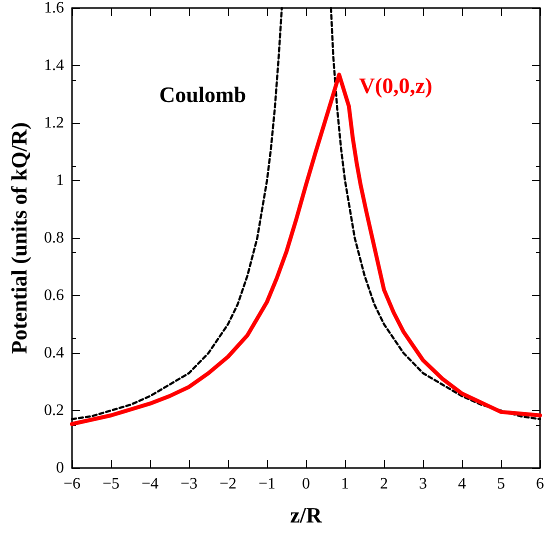 The width and height of the screenshot is (547, 535). What do you see at coordinates (19, 238) in the screenshot?
I see `y-axis-title: Potential (units of kQ/R)` at bounding box center [19, 238].